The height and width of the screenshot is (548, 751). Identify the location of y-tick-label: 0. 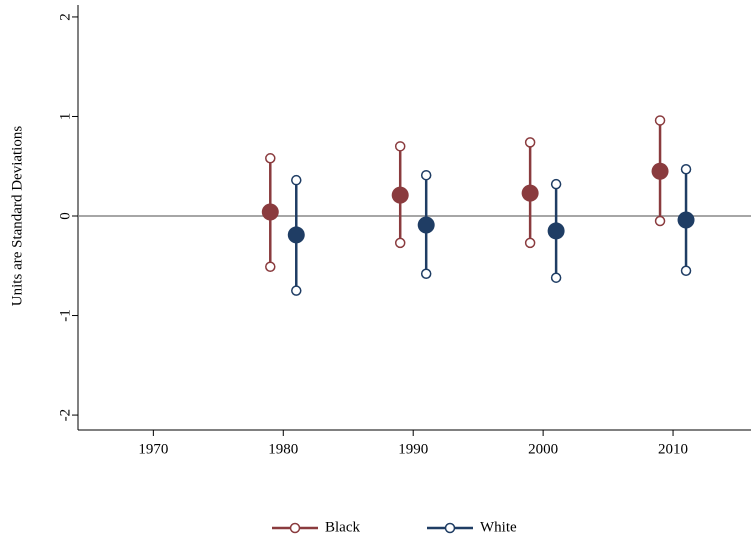
(65, 216).